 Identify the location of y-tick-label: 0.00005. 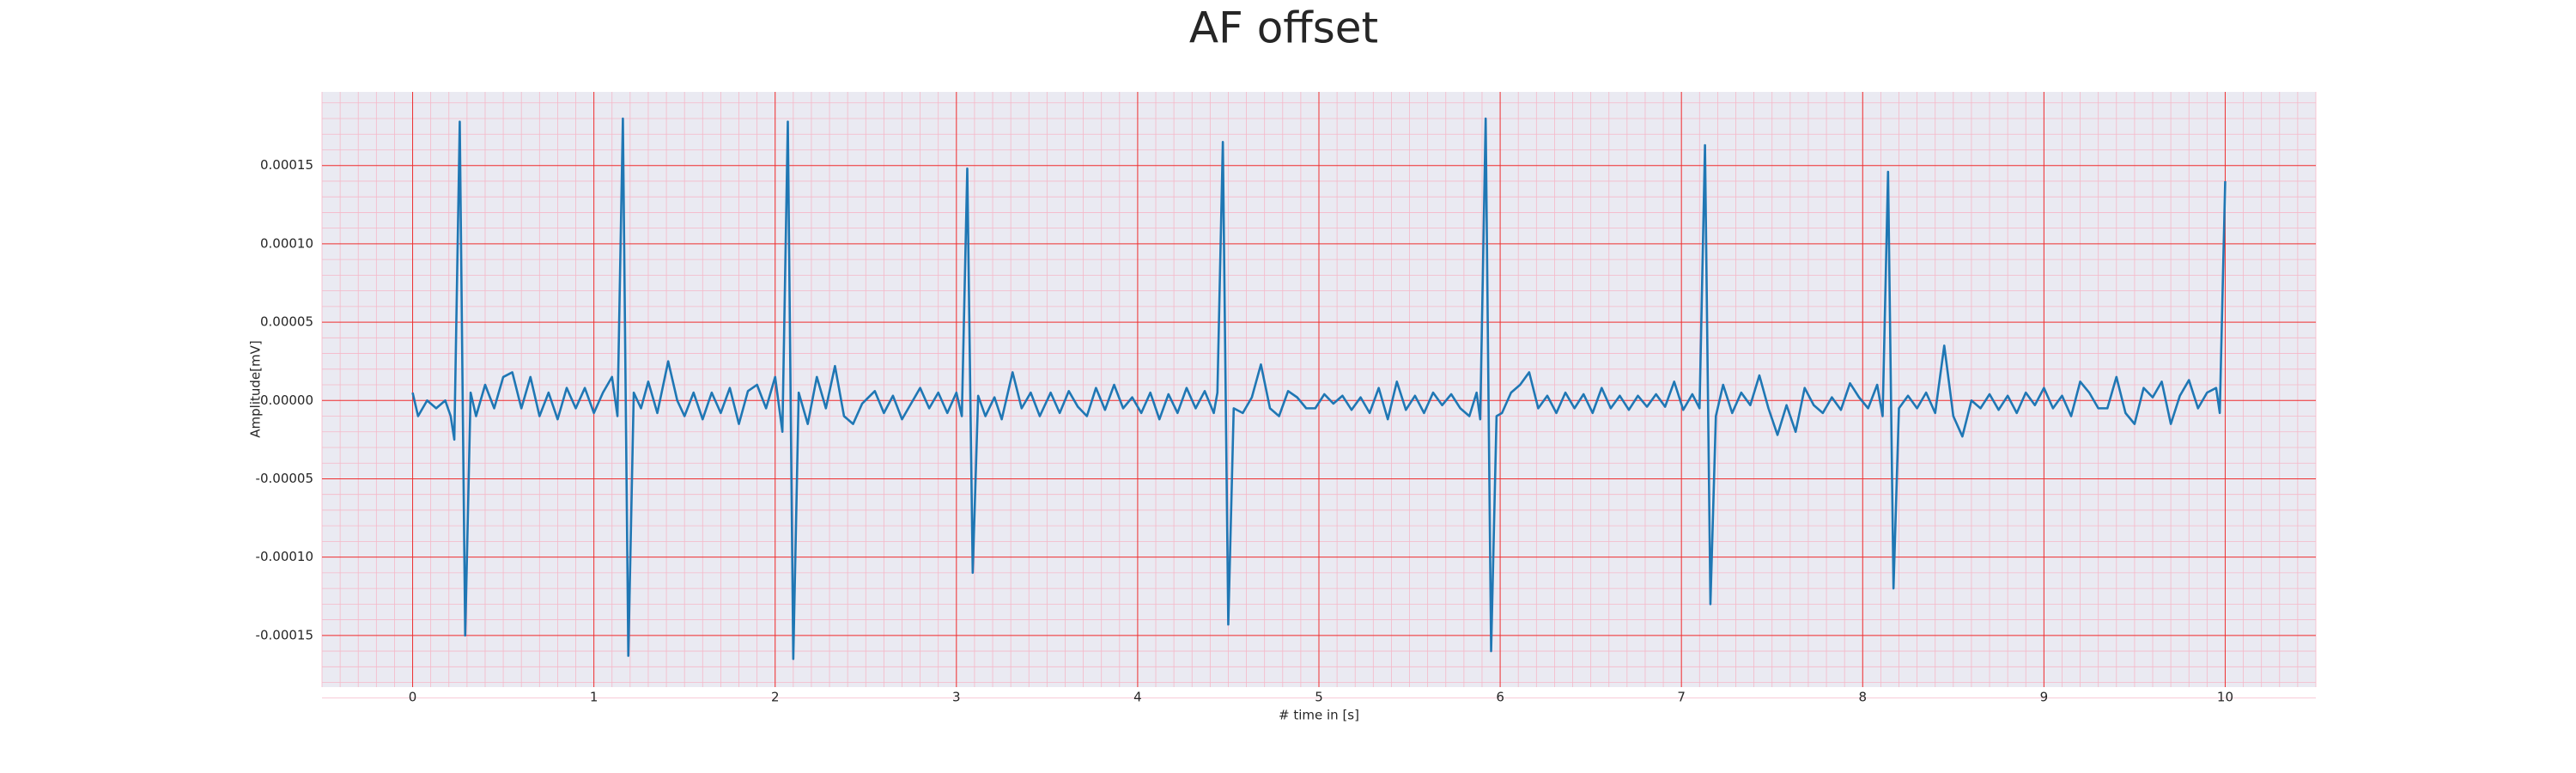
(286, 322).